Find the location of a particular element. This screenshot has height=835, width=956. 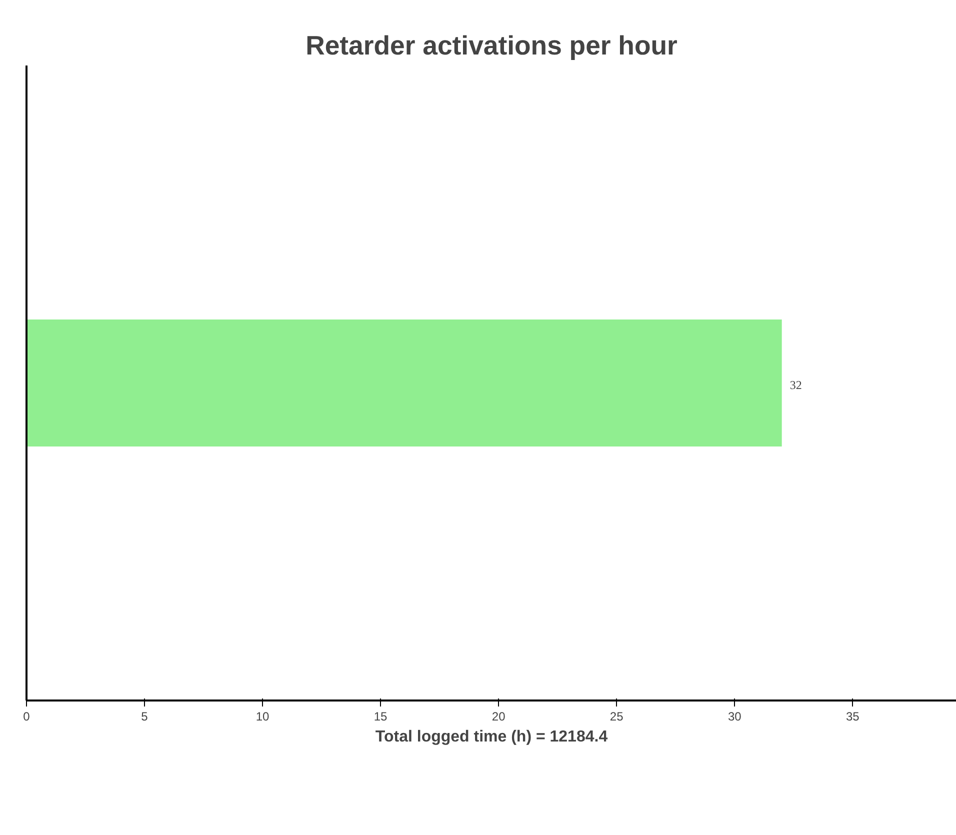

chart-title: Retarder activations per hour is located at coordinates (492, 45).